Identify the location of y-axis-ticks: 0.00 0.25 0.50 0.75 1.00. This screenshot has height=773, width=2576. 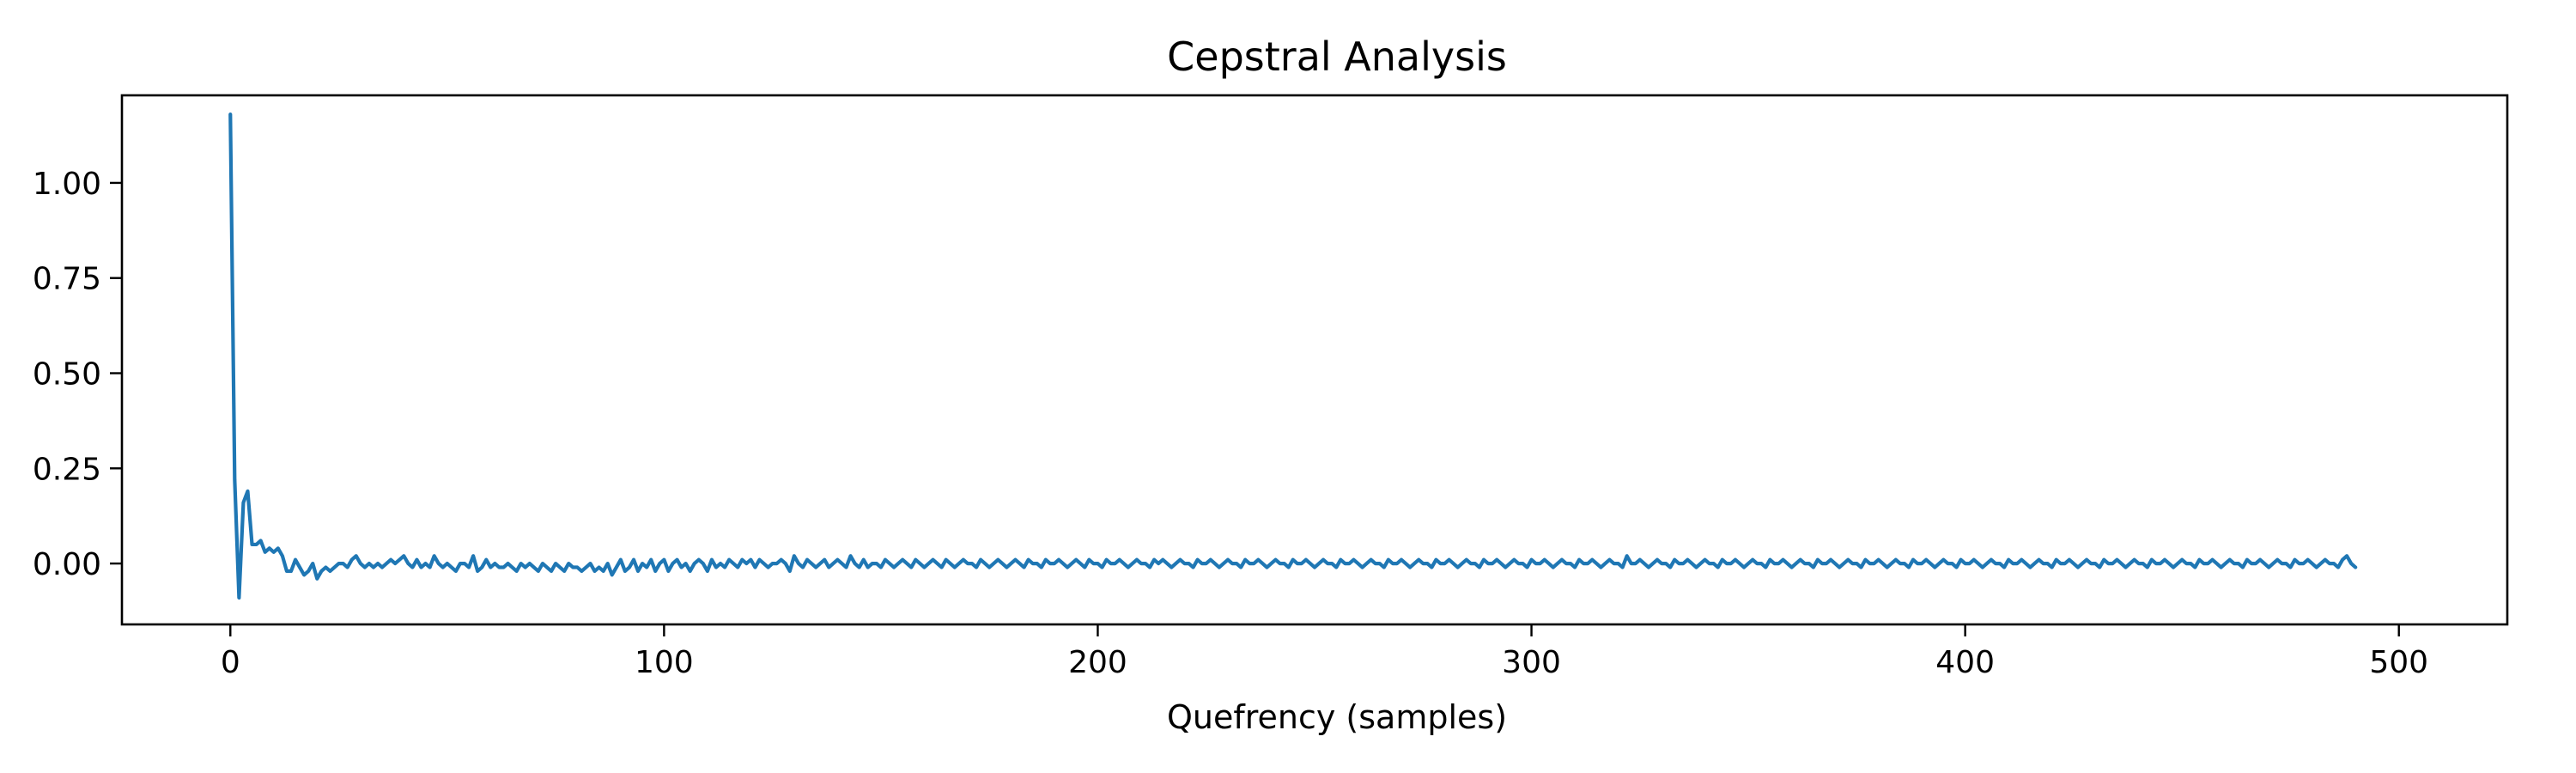
(77, 374).